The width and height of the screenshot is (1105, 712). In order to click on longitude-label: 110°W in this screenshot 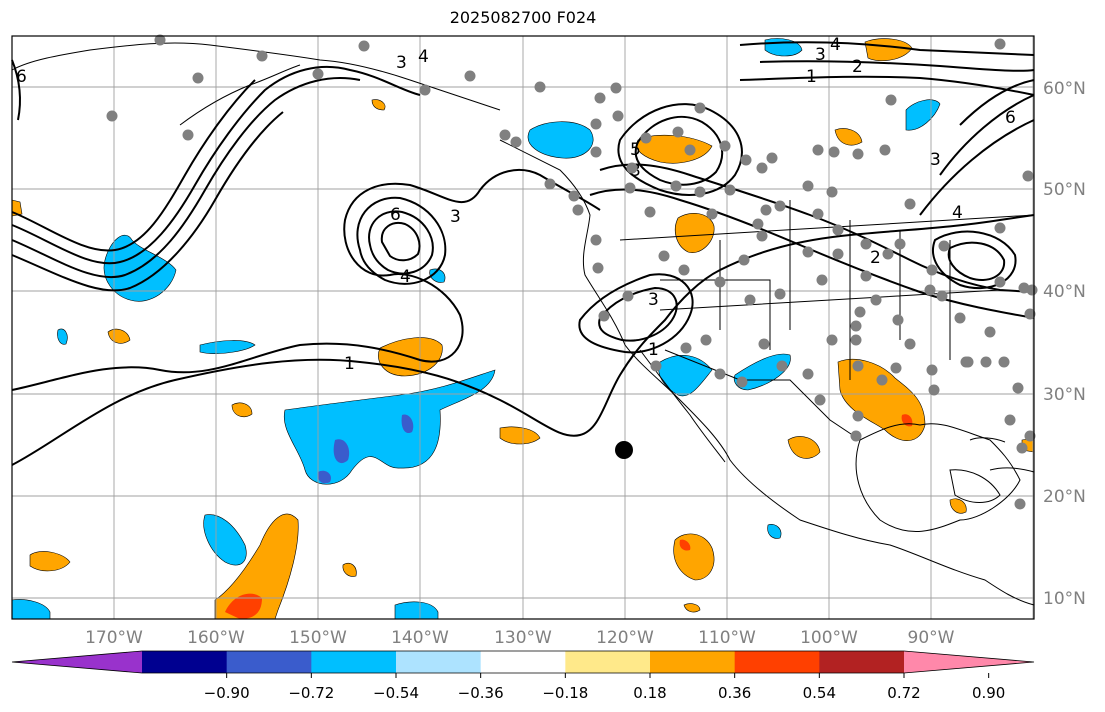, I will do `click(727, 638)`.